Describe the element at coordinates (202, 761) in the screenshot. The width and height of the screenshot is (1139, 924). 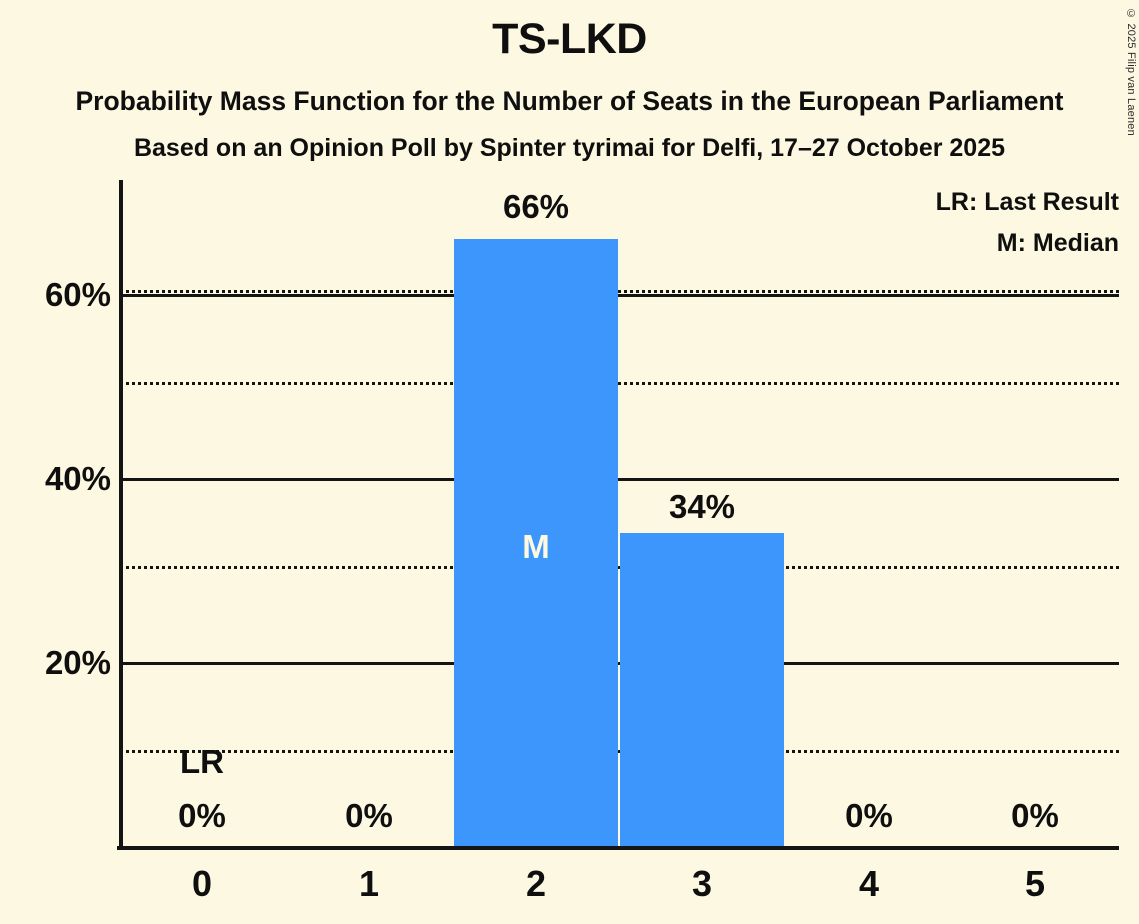
I see `last-result-marker: LR` at that location.